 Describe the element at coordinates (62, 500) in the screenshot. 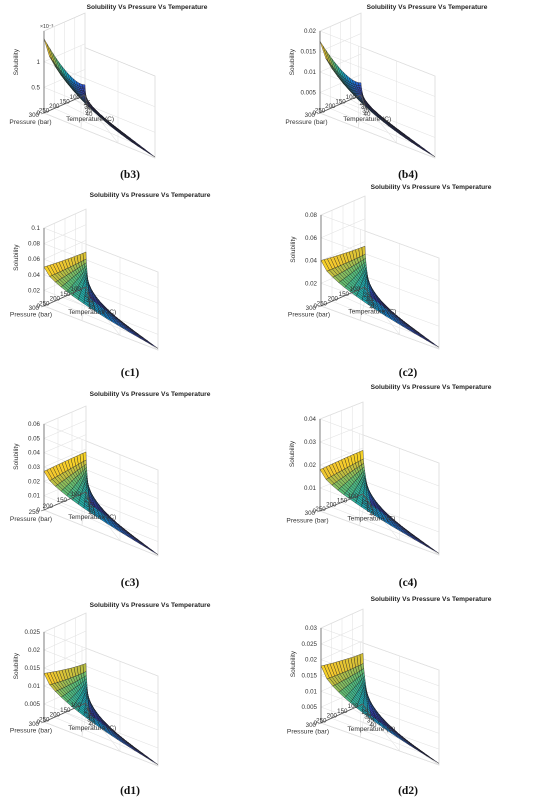

I see `y-tick-label: 150` at that location.